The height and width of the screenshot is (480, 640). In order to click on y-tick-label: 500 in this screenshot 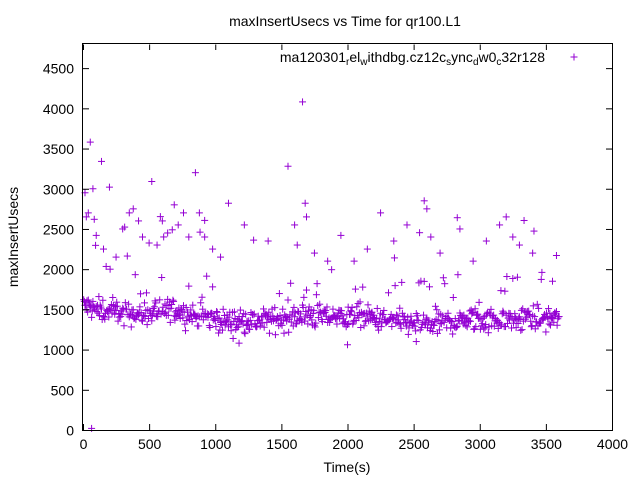, I will do `click(63, 390)`.